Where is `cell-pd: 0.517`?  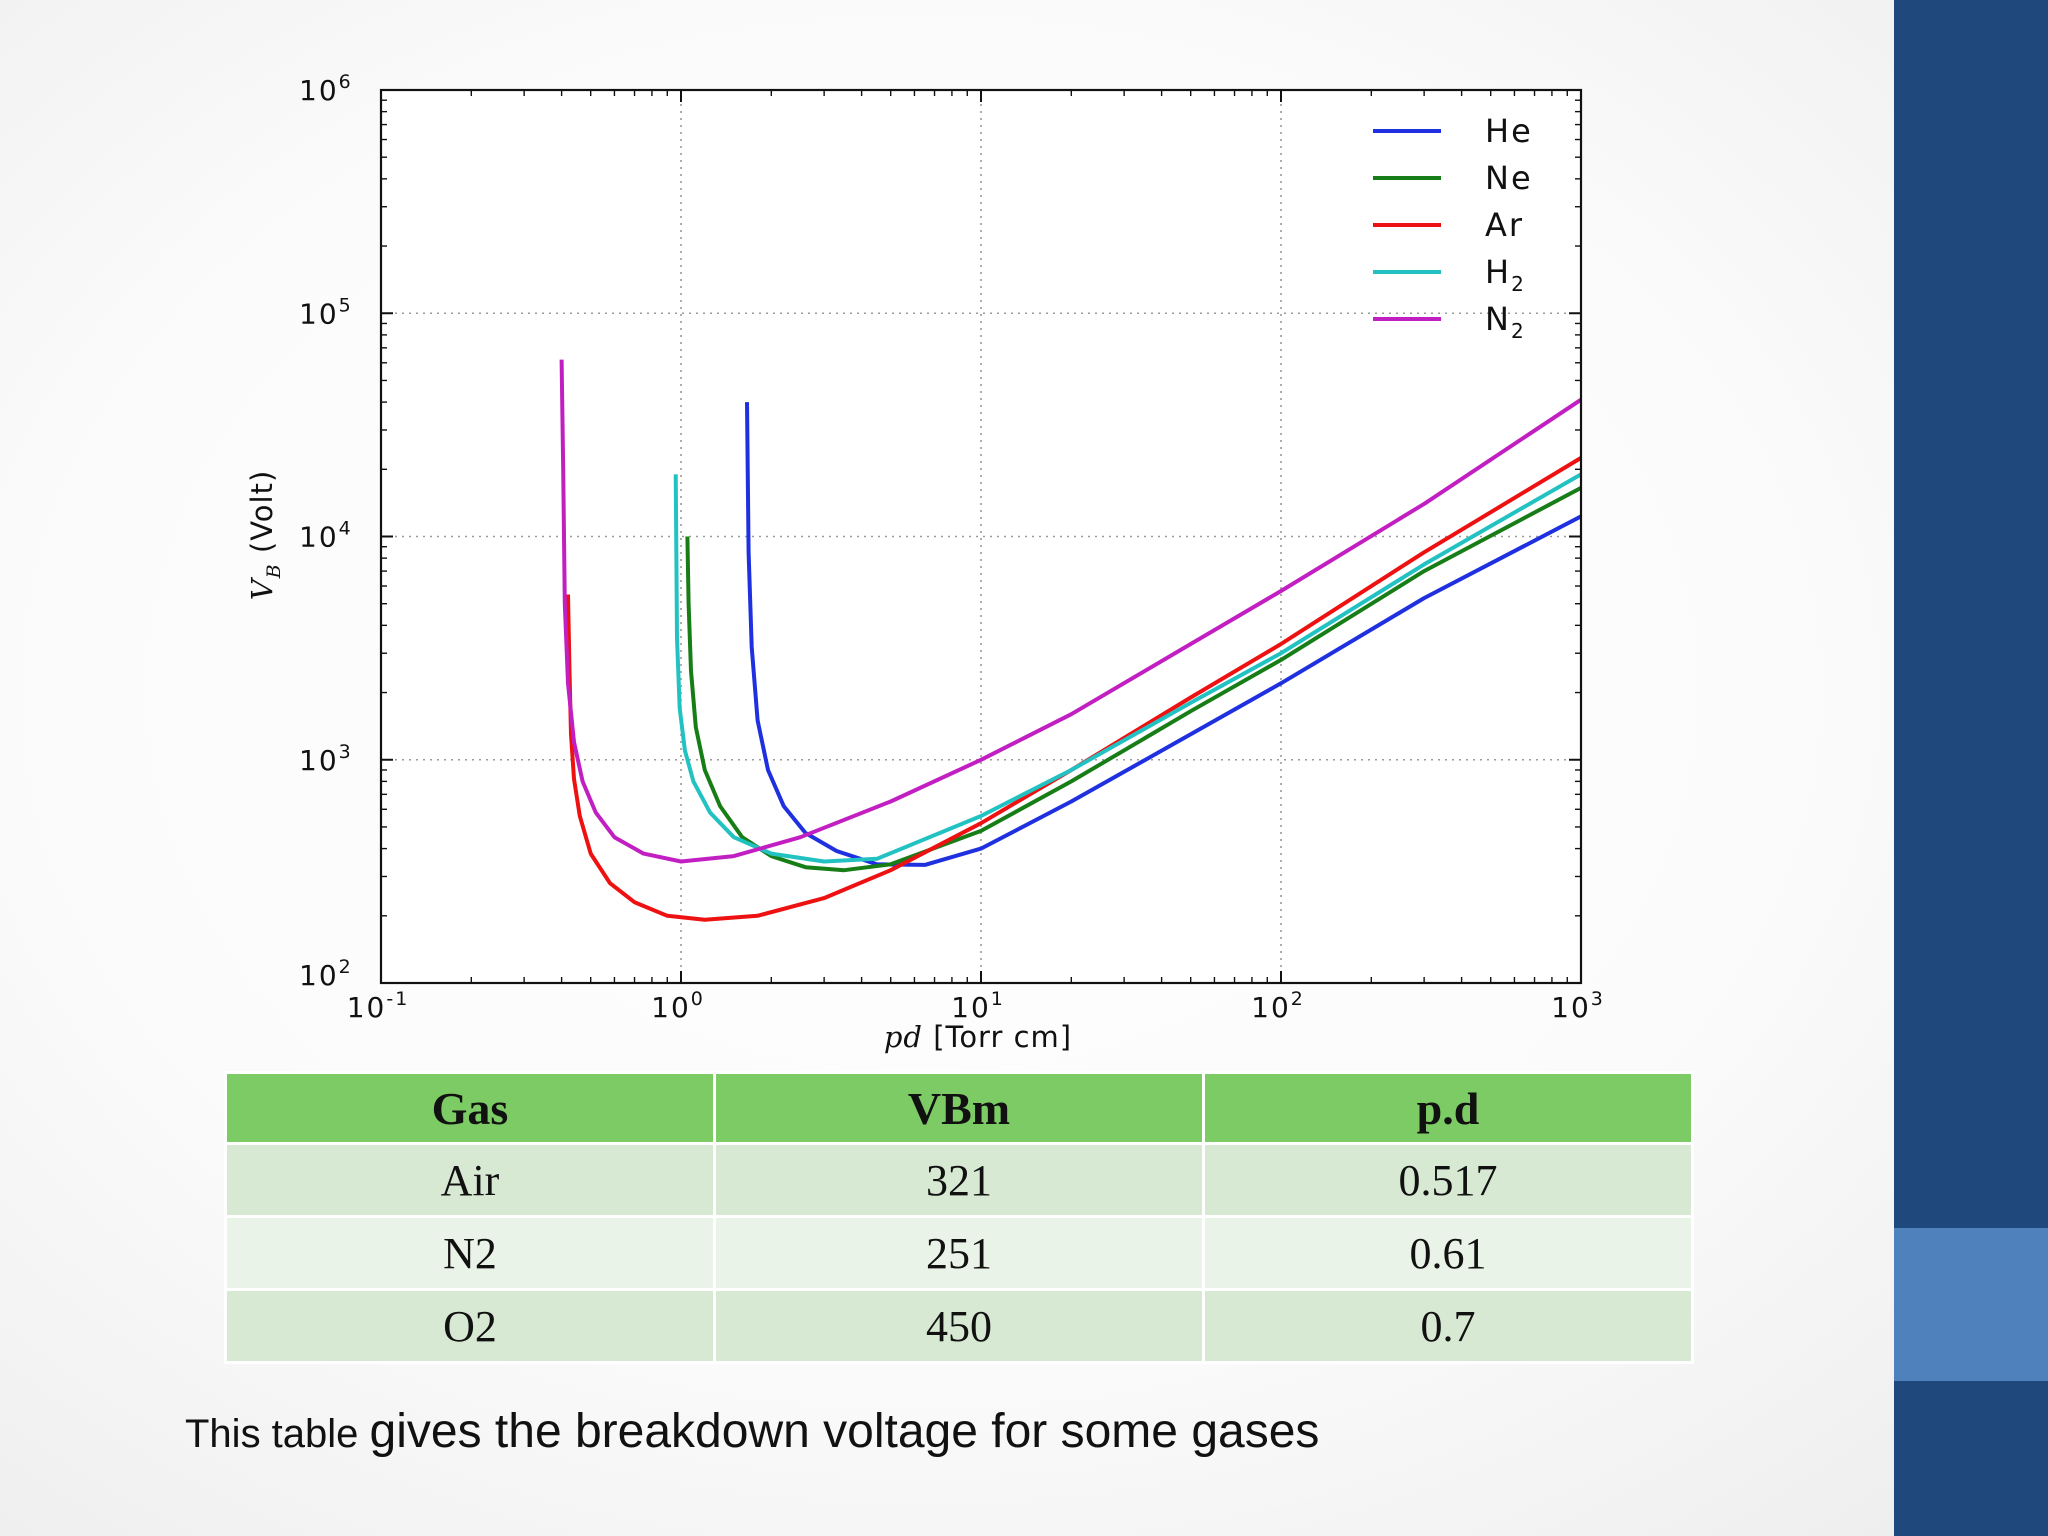 cell-pd: 0.517 is located at coordinates (1448, 1180).